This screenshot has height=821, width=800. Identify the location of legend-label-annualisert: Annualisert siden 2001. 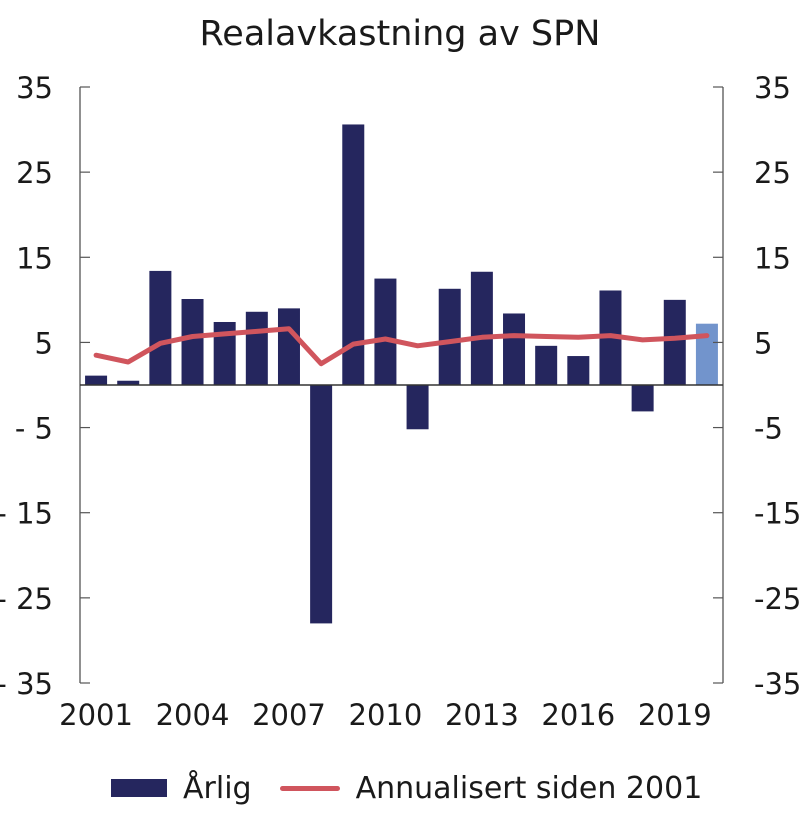
(529, 788).